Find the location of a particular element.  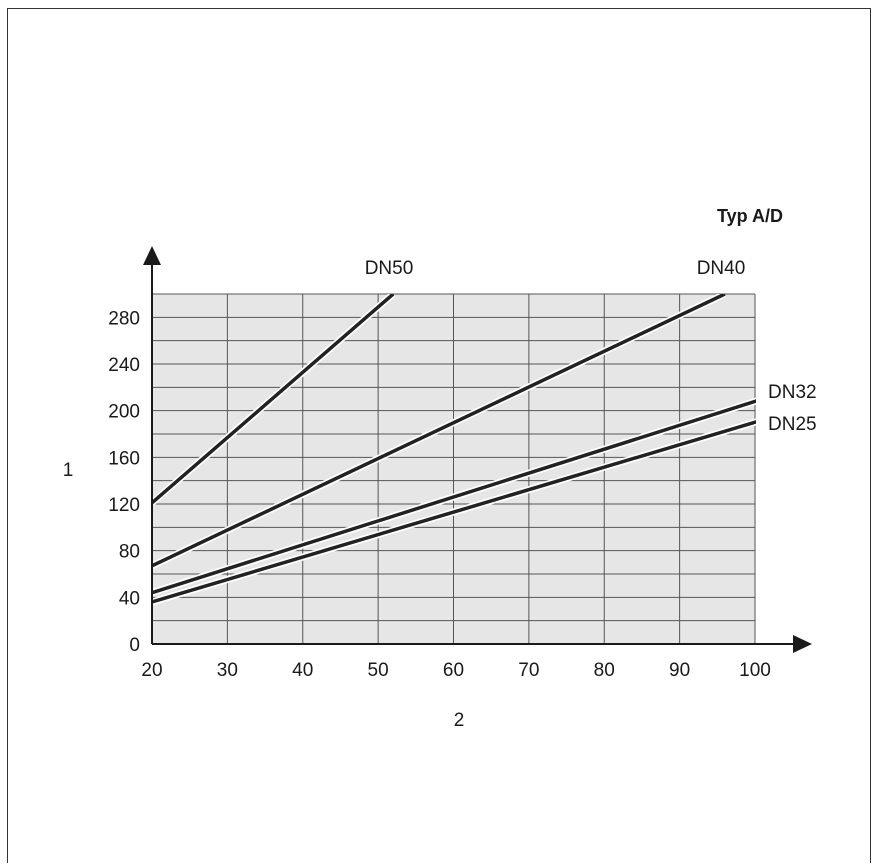

x-tick-label: 40 is located at coordinates (302, 670).